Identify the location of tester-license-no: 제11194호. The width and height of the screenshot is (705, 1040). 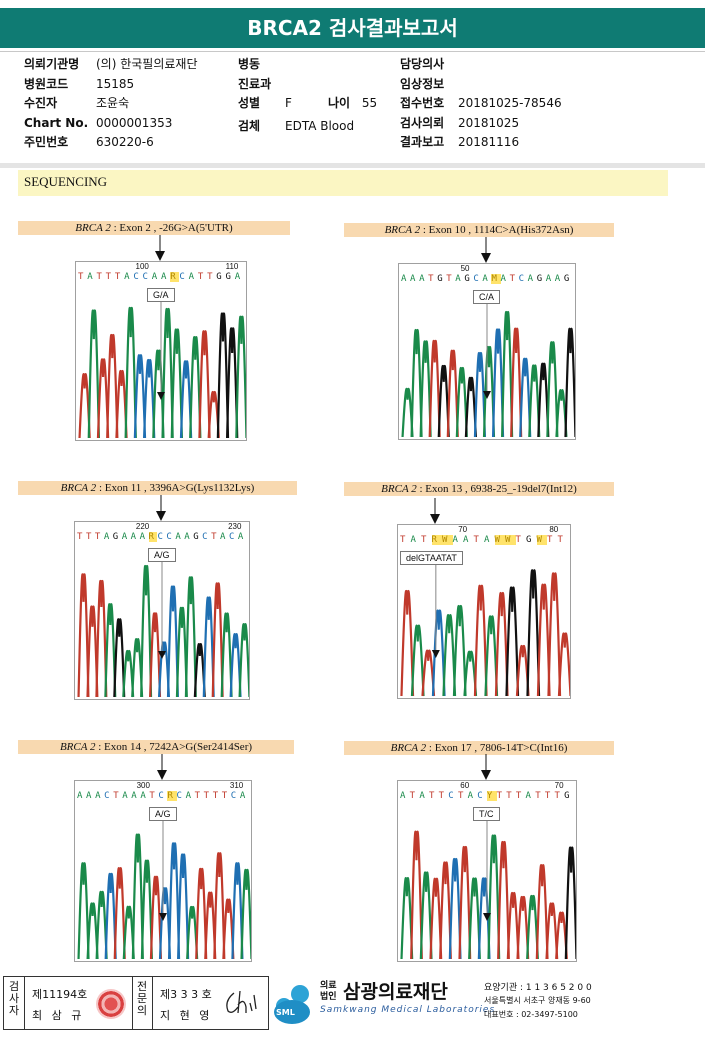
(60, 994).